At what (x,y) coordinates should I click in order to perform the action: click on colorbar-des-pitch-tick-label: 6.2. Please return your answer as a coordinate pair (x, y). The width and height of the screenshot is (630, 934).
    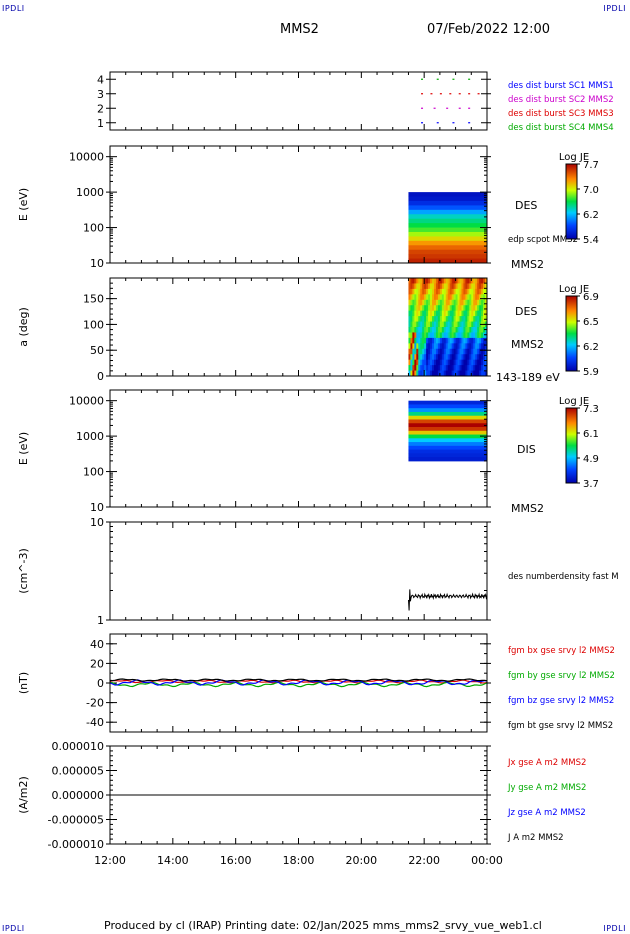
    Looking at the image, I should click on (591, 347).